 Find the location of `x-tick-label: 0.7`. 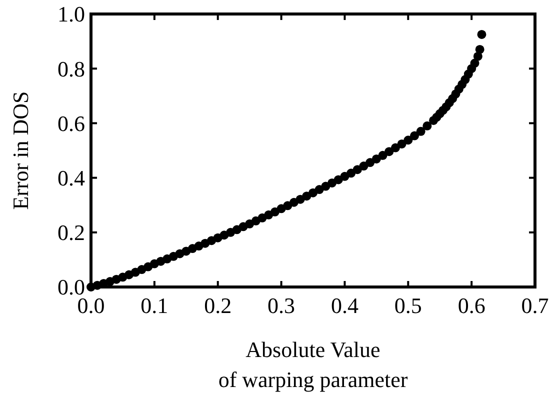

x-tick-label: 0.7 is located at coordinates (535, 305).